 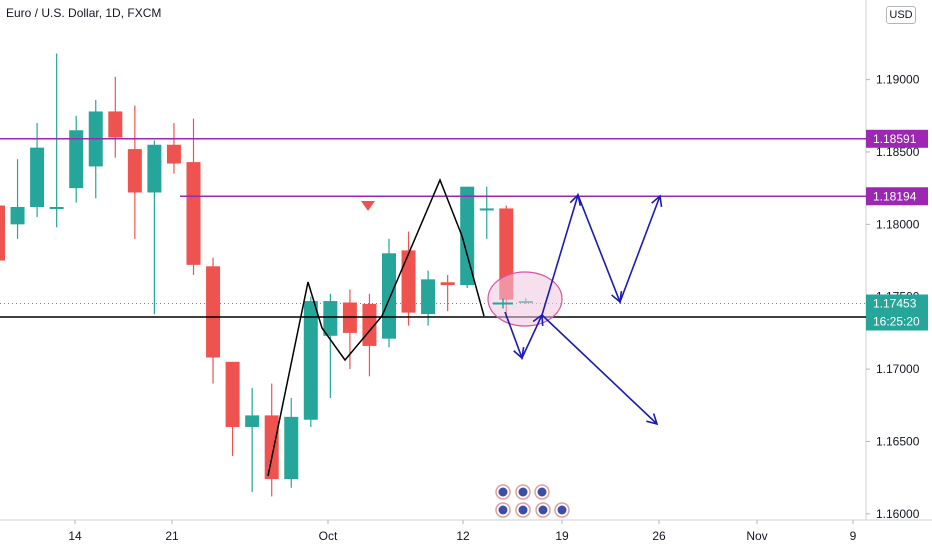 What do you see at coordinates (75, 536) in the screenshot?
I see `x-tick-label: 14` at bounding box center [75, 536].